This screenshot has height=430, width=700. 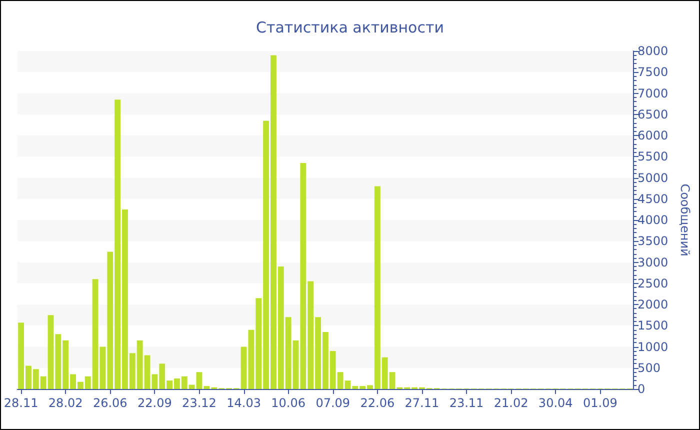 What do you see at coordinates (333, 403) in the screenshot?
I see `x-tick-label: 07.09` at bounding box center [333, 403].